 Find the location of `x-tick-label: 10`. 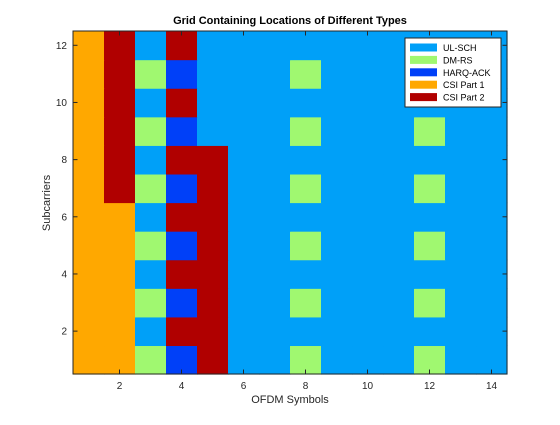

x-tick-label: 10 is located at coordinates (368, 386).